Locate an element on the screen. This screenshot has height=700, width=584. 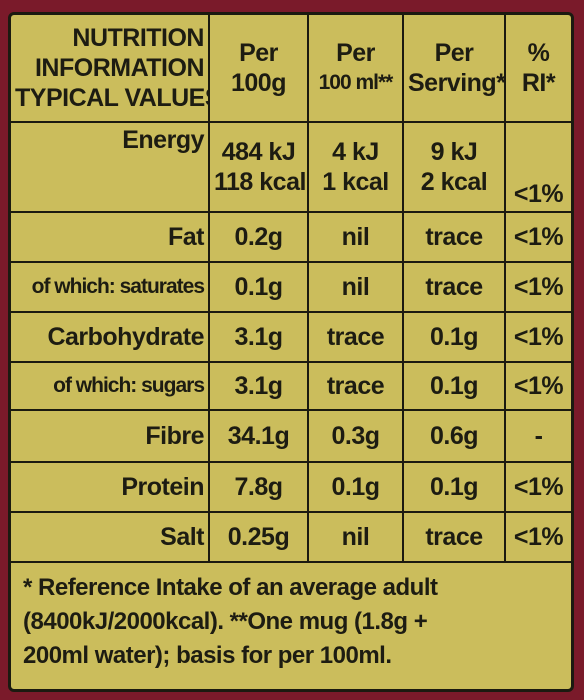
table-cell: 484 kJ 118 kcal is located at coordinates (258, 167).